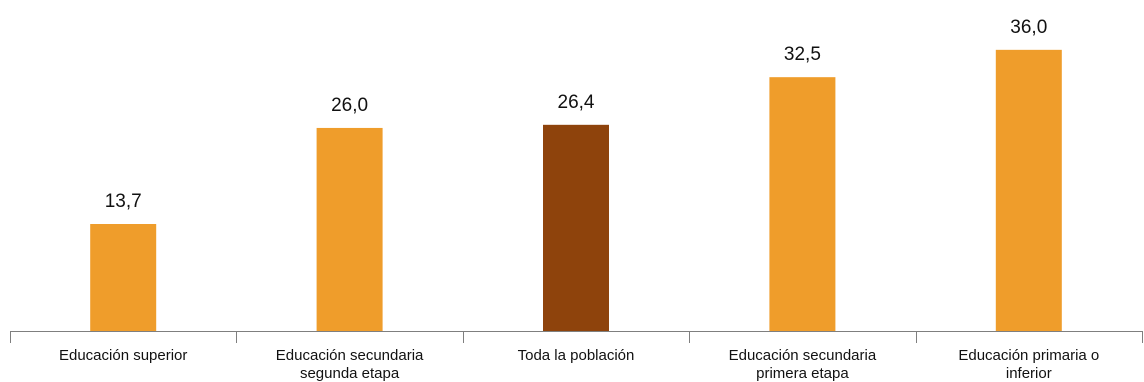 Image resolution: width=1144 pixels, height=382 pixels. What do you see at coordinates (576, 102) in the screenshot?
I see `bar-value-label: 26,4` at bounding box center [576, 102].